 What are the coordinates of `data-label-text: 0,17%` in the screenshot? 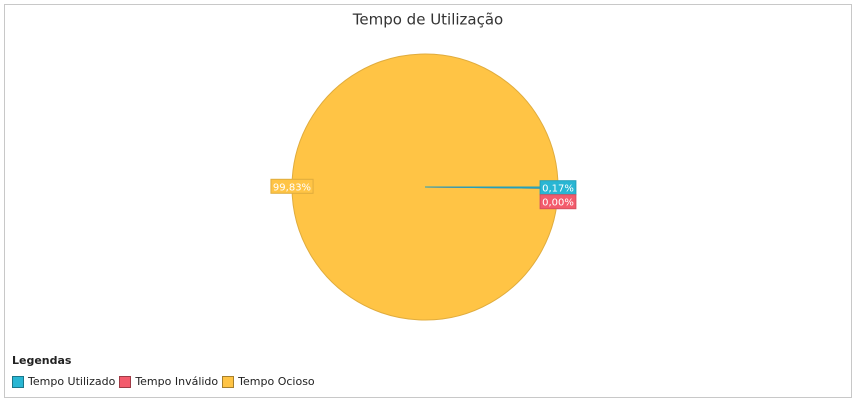 It's located at (558, 189).